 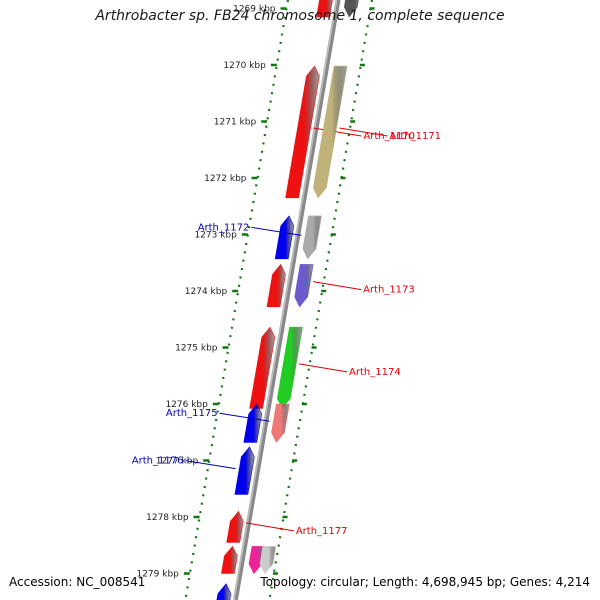 I want to click on gene-label: Arth_1177, so click(x=322, y=531).